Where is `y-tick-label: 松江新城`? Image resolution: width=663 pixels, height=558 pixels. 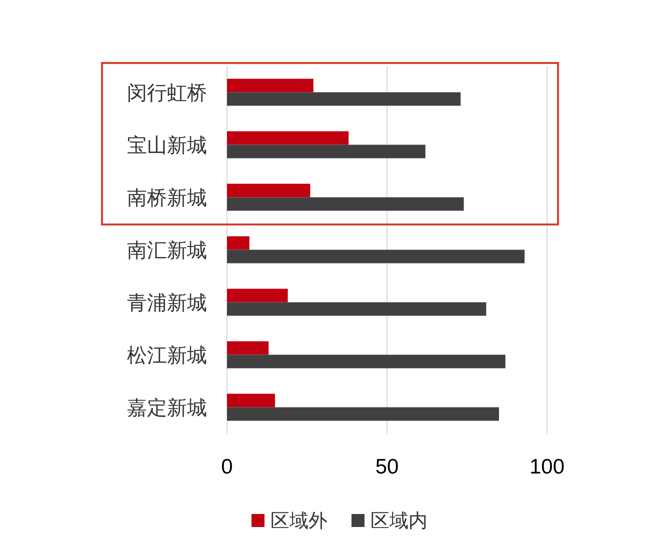
y-tick-label: 松江新城 is located at coordinates (167, 355).